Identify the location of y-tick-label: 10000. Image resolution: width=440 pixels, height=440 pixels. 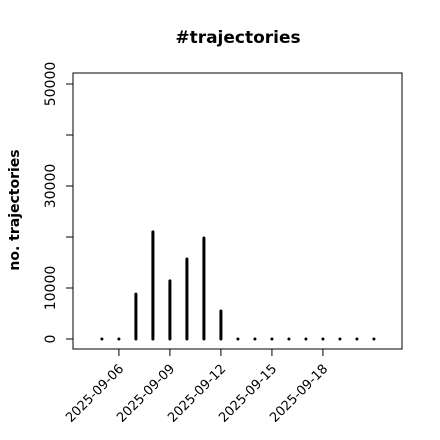
(51, 288).